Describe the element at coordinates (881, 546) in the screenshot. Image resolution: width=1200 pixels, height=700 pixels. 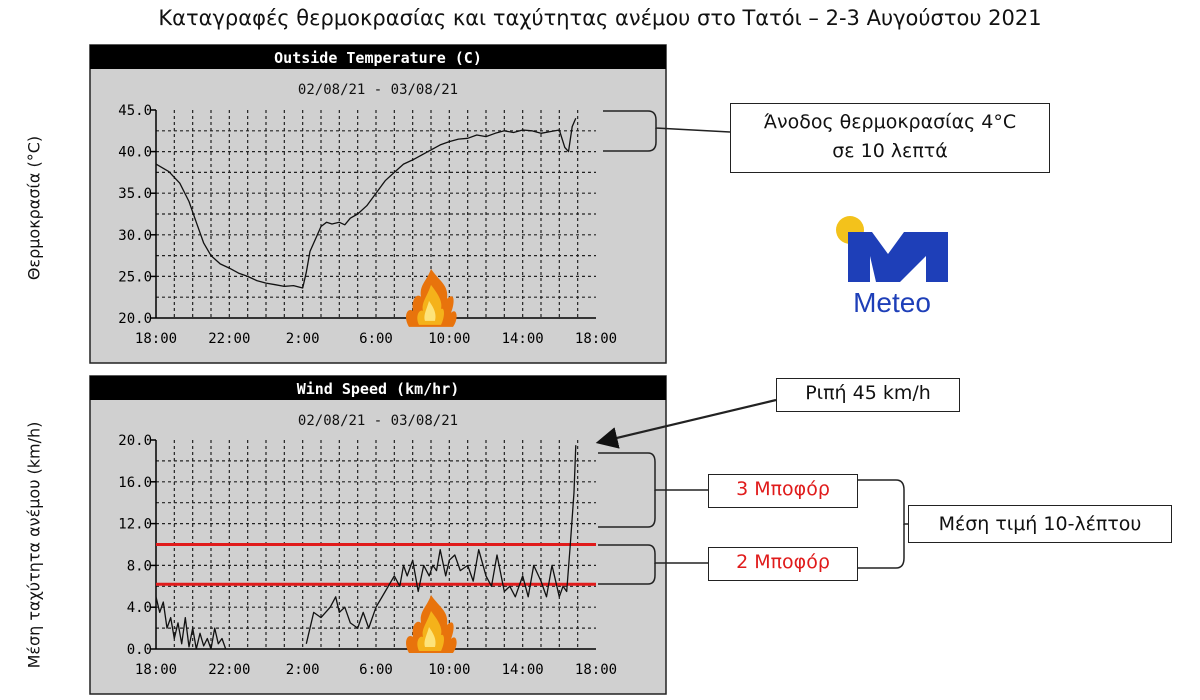
I see `mean-bracket-bottom` at that location.